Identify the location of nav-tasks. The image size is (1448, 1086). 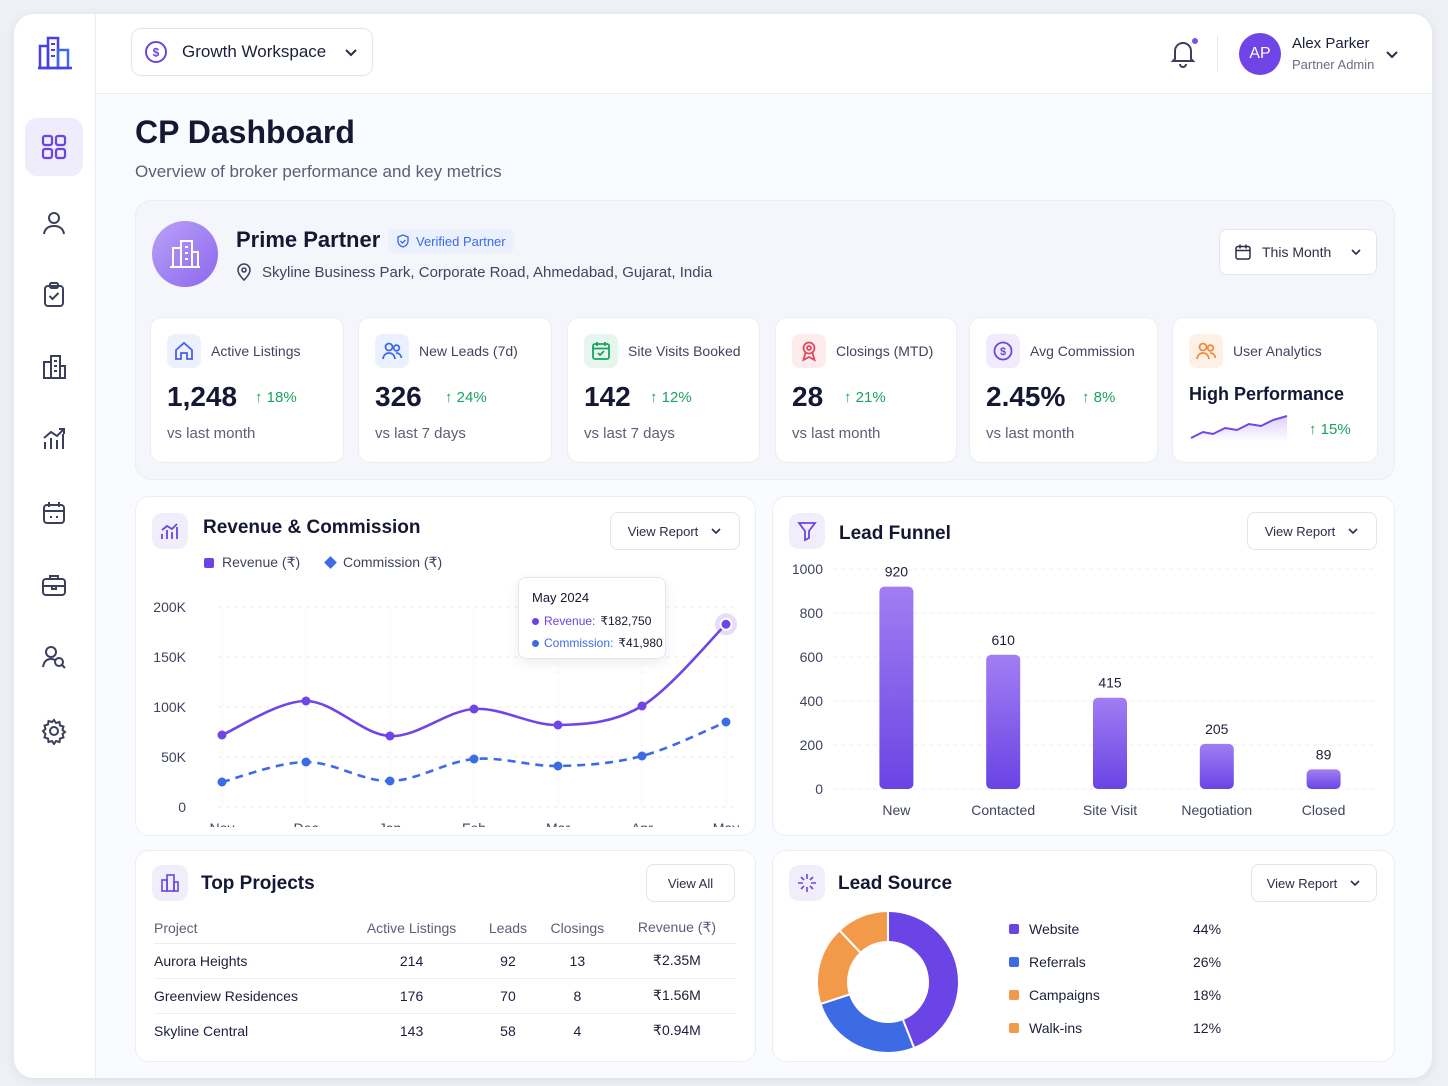
(54, 295).